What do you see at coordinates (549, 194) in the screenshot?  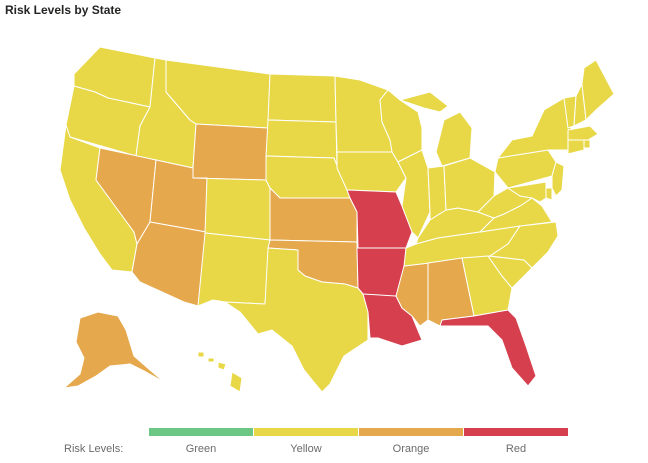 I see `state-de` at bounding box center [549, 194].